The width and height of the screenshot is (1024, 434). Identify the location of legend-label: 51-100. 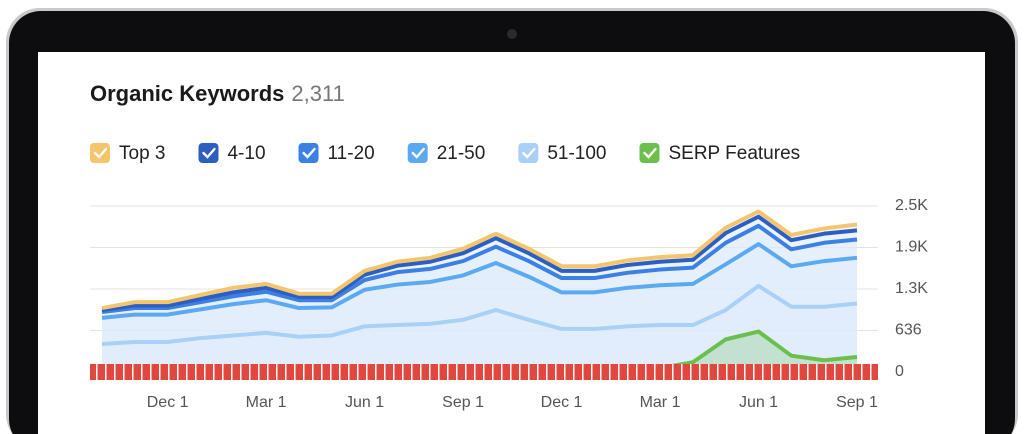
(576, 153).